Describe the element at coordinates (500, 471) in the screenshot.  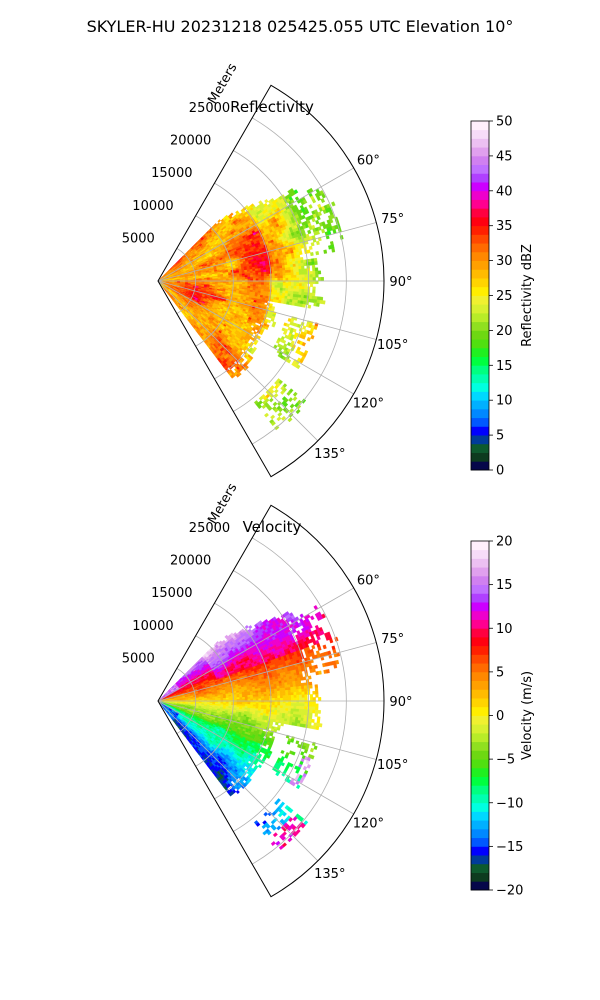
I see `colorbar-tick-label: 0` at that location.